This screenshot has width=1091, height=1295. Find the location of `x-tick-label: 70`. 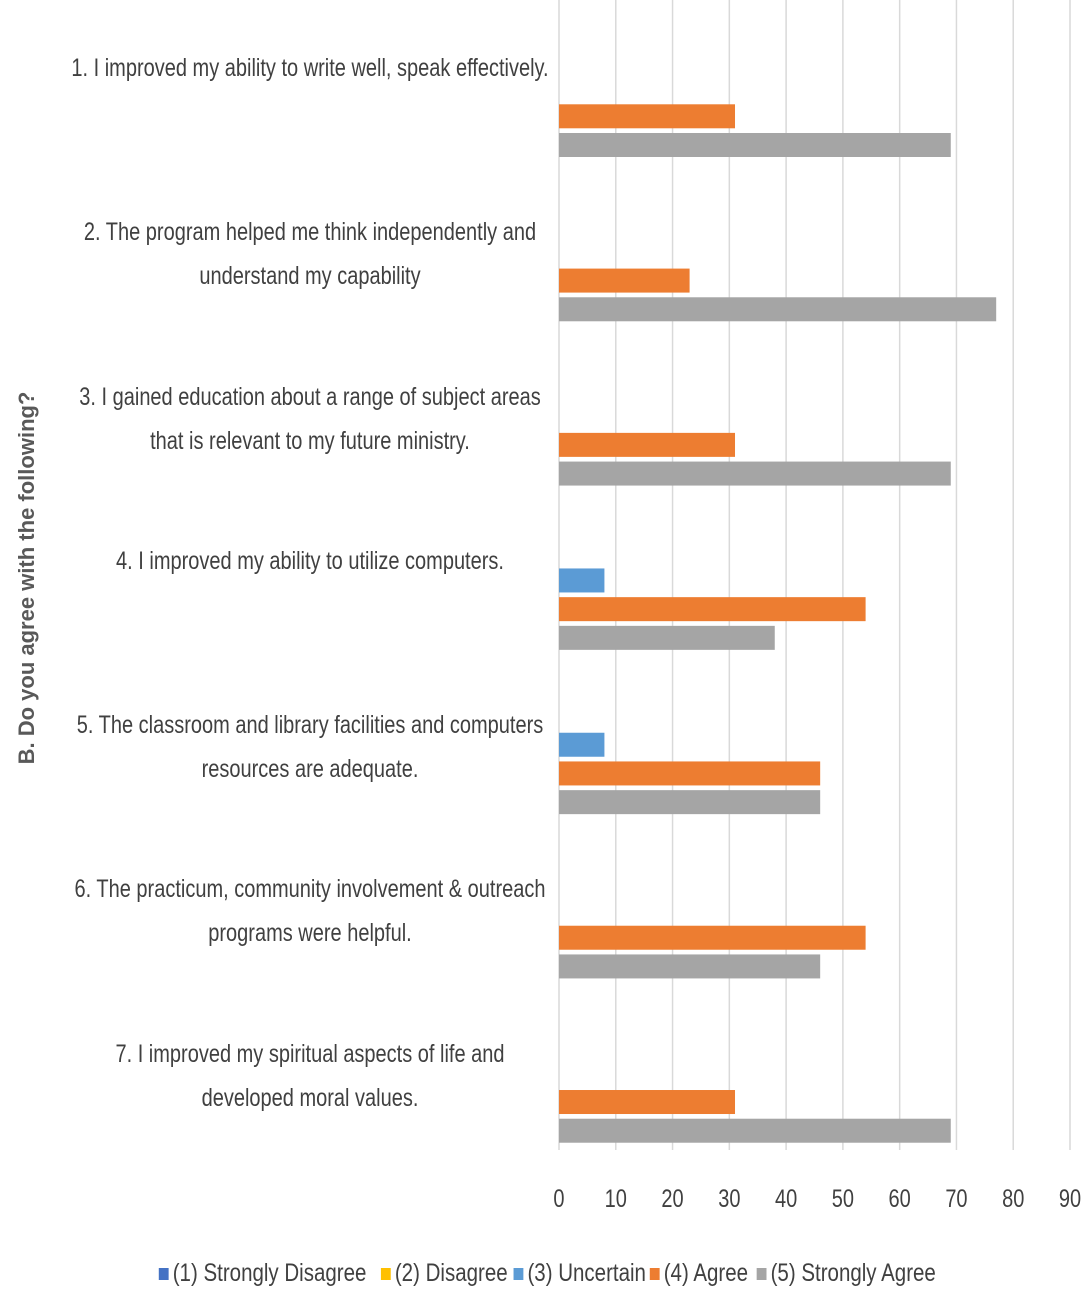

x-tick-label: 70 is located at coordinates (956, 1199).